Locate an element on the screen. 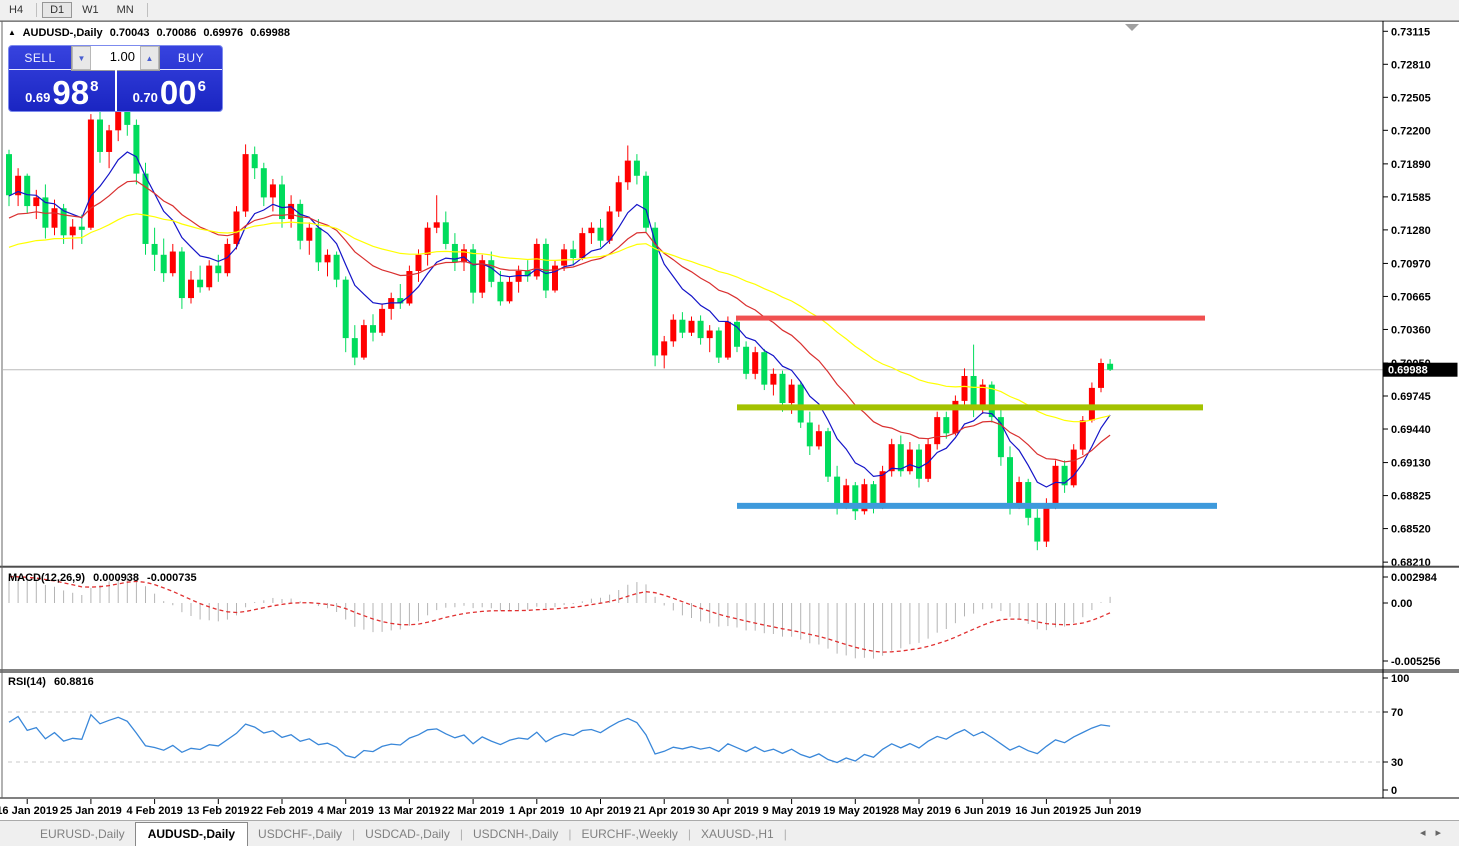 This screenshot has height=846, width=1459. sell-price-point: 8 is located at coordinates (94, 86).